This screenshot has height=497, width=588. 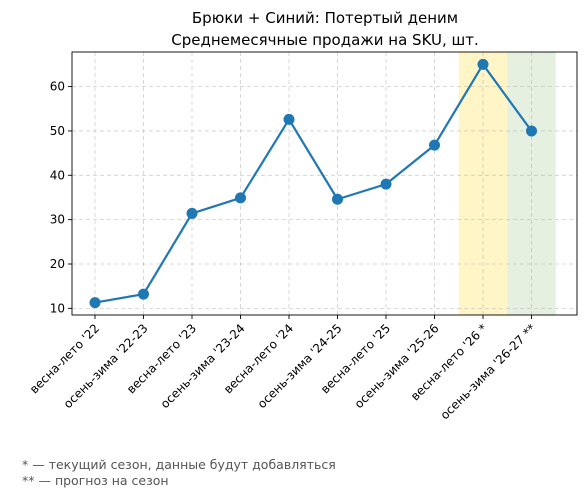 What do you see at coordinates (488, 371) in the screenshot?
I see `x-tick-label: осень-зима '26-27 **` at bounding box center [488, 371].